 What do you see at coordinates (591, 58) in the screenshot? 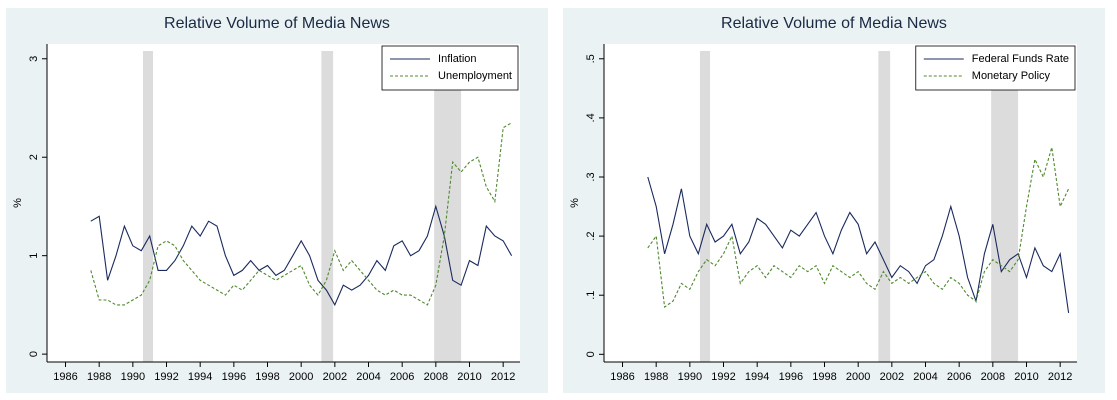
I see `y-tick-label: .5` at bounding box center [591, 58].